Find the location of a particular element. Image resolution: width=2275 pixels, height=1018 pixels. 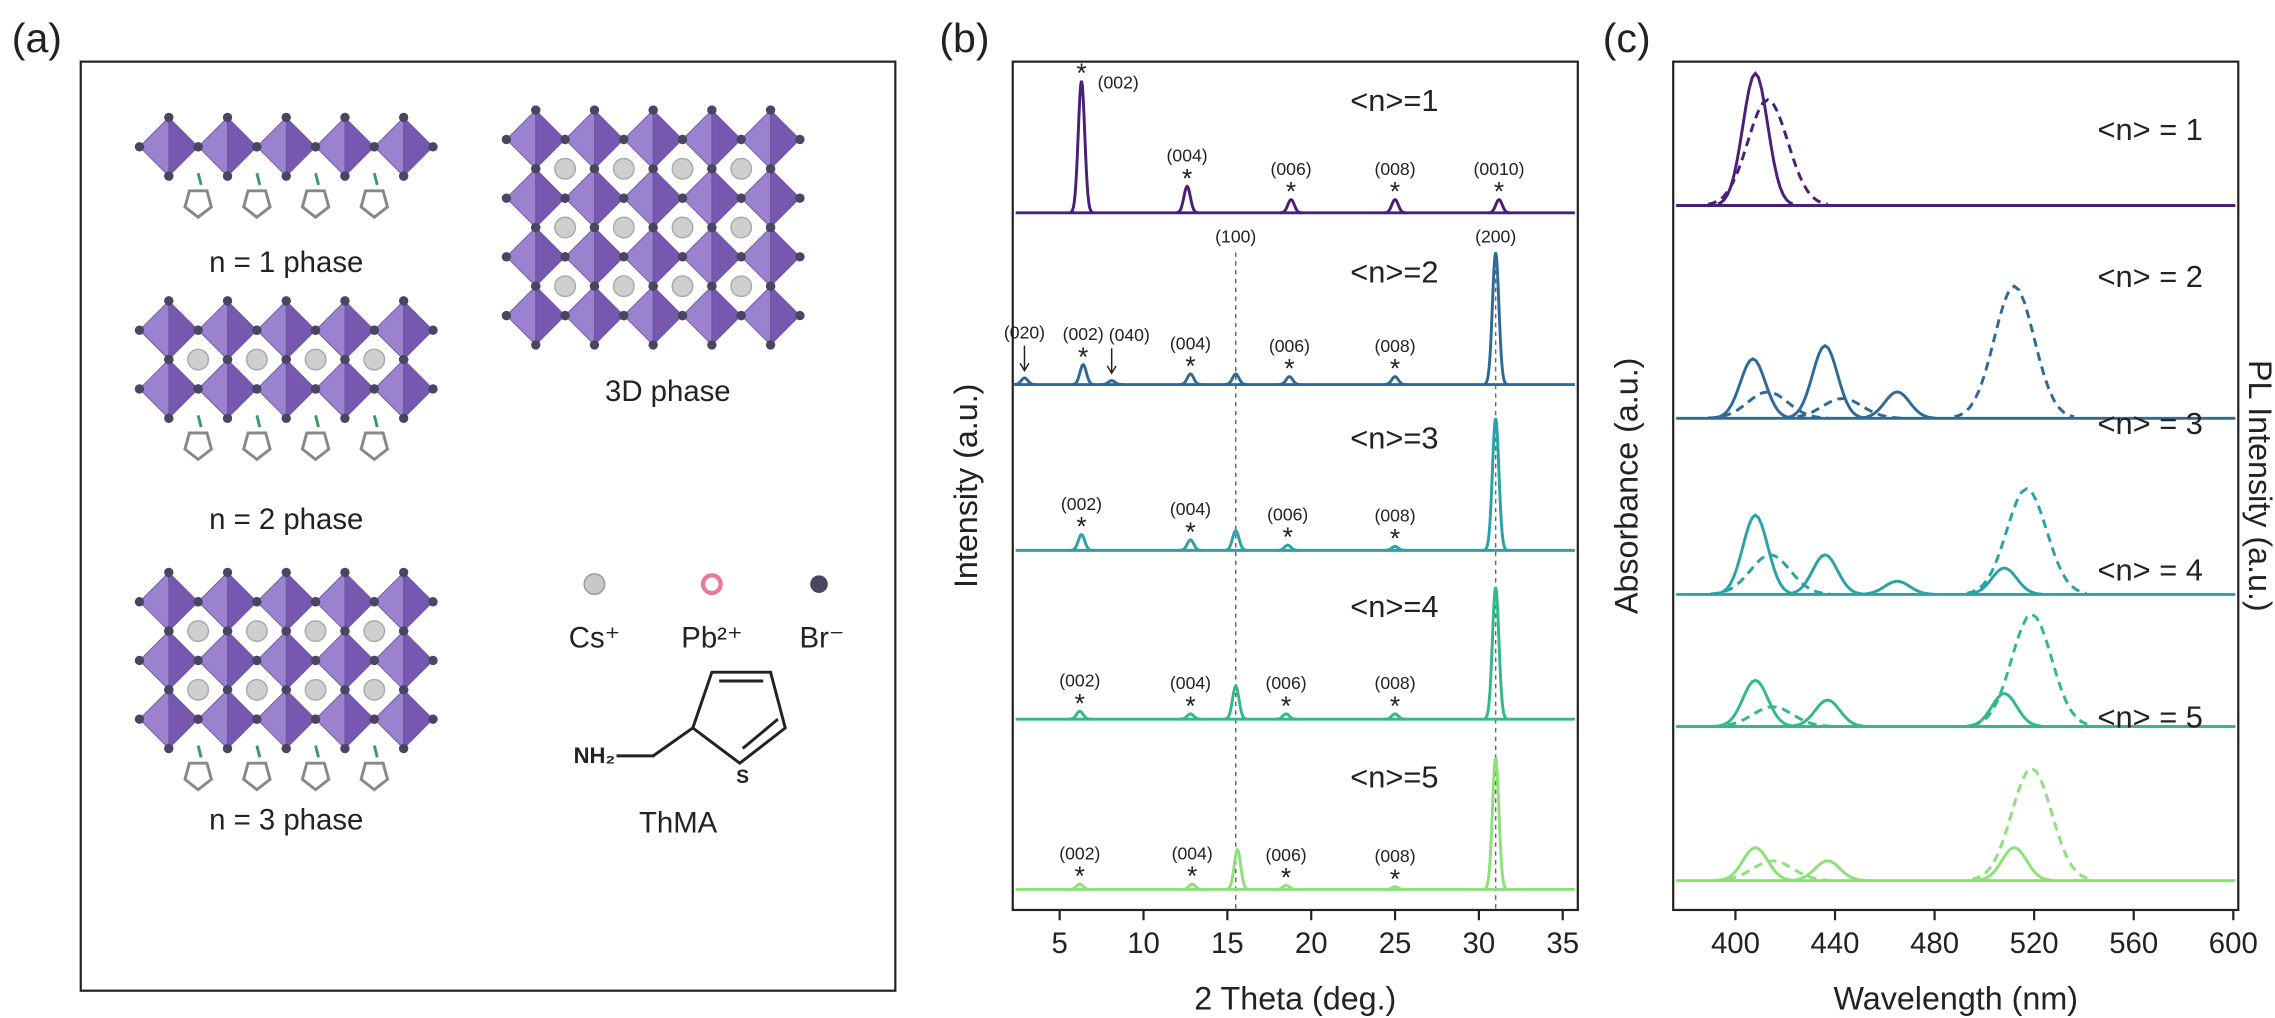

peak-label: (008) is located at coordinates (1394, 856).